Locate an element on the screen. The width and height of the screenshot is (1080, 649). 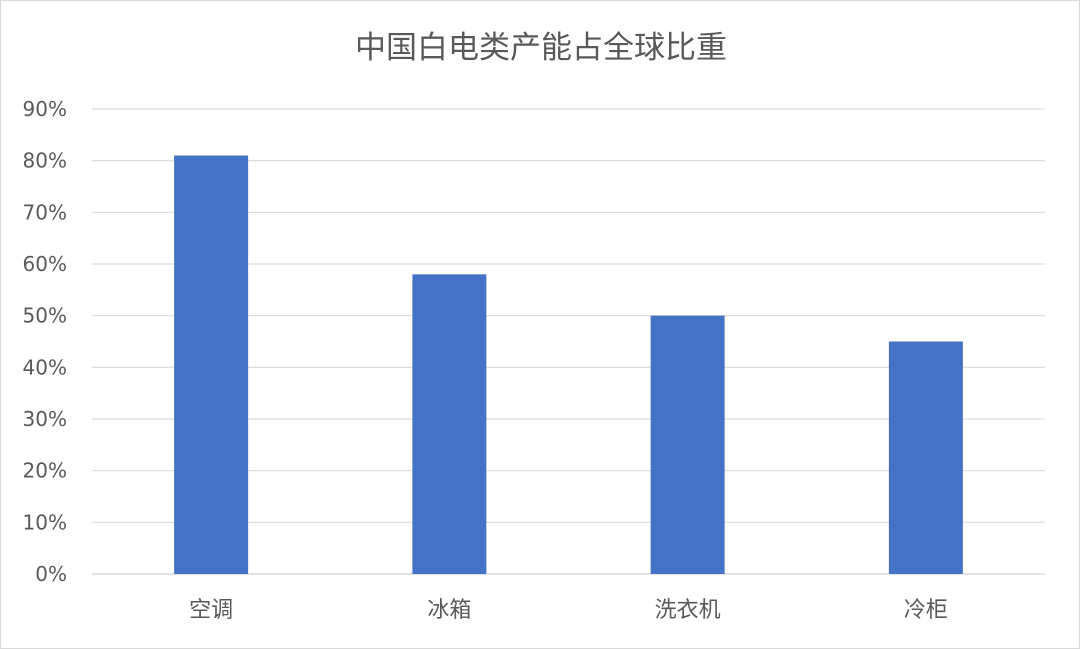
chart-title: 中国白电类产能占全球比重 is located at coordinates (541, 48).